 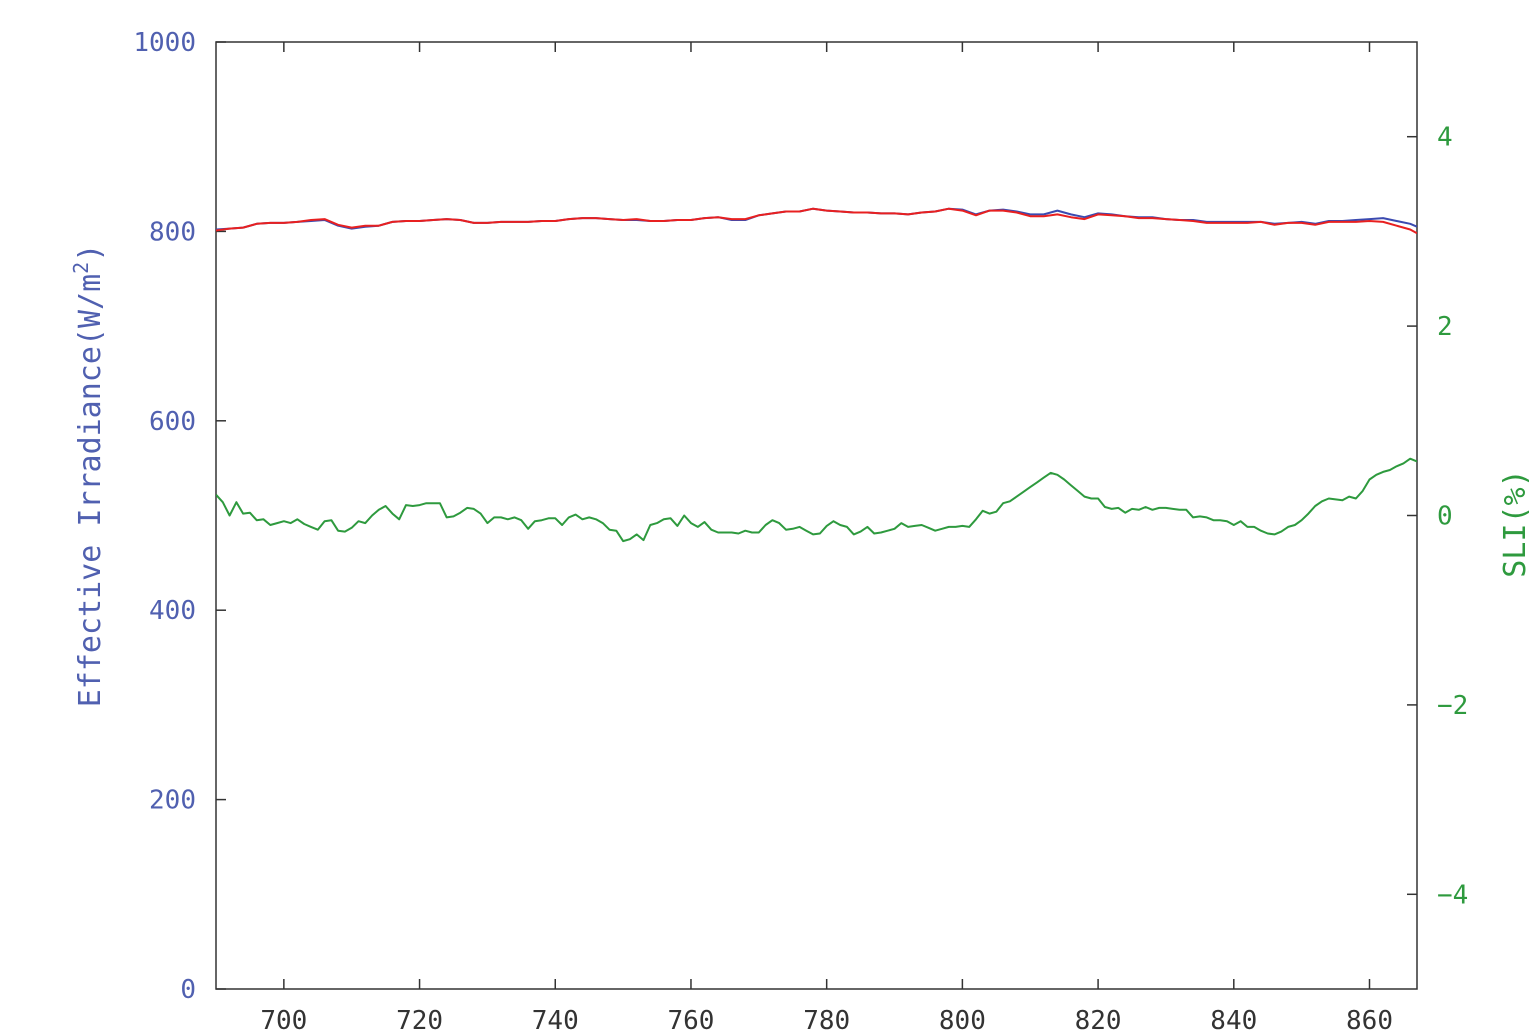 I want to click on series-line-irradiance-red, so click(x=816, y=221).